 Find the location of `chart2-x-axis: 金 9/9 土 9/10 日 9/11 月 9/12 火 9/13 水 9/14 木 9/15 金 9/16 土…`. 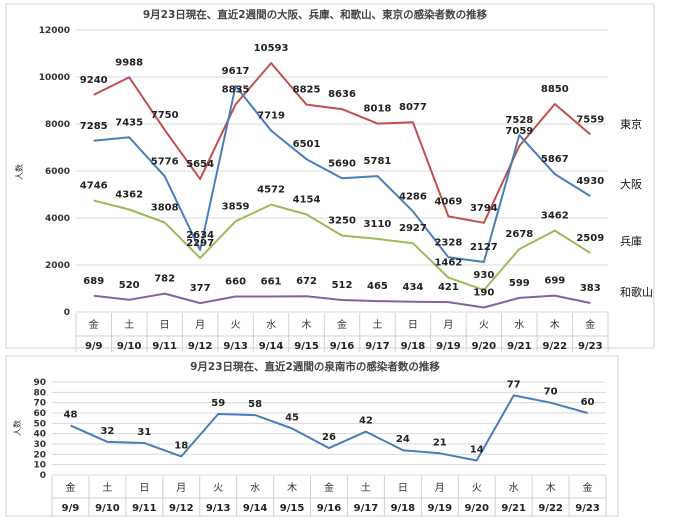

chart2-x-axis: 金 9/9 土 9/10 日 9/11 月 9/12 火 9/13 水 9/14 木 9/15 金 9/16 土… is located at coordinates (329, 496).